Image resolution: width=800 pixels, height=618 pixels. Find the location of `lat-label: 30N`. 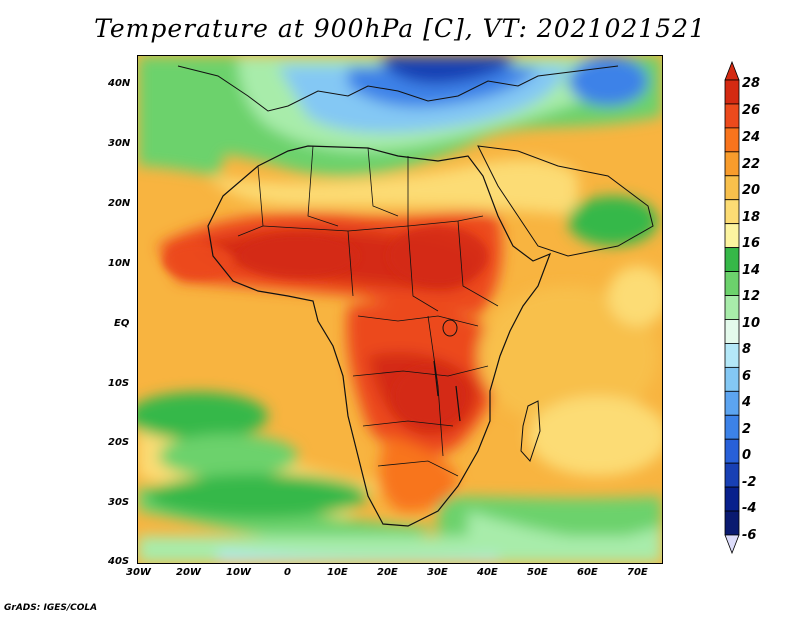

lat-label: 30N is located at coordinates (119, 143).